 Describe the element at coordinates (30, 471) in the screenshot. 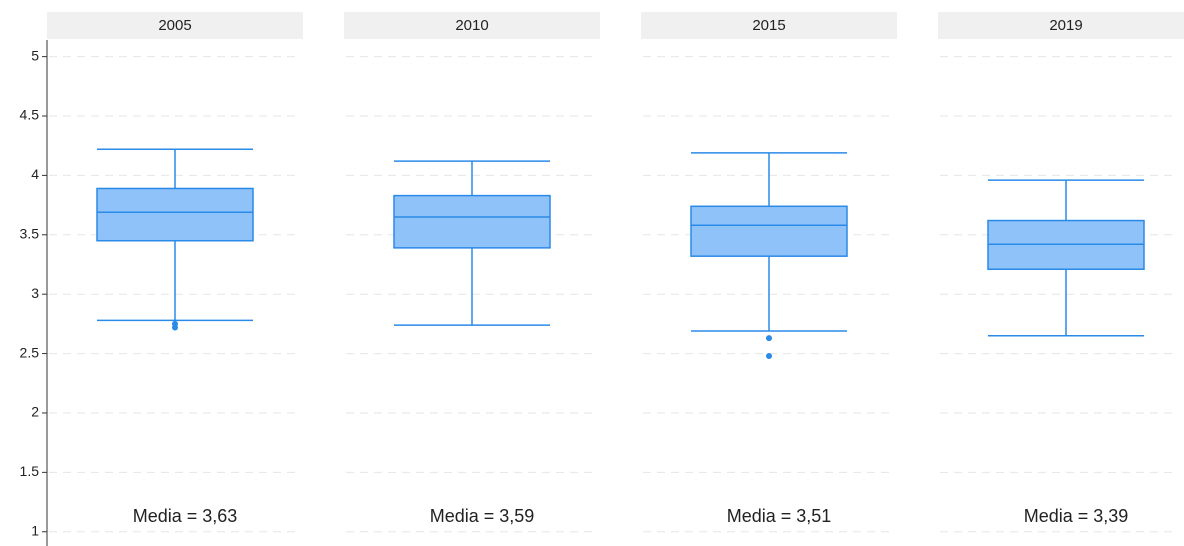

I see `y-tick-label: 1.5` at that location.